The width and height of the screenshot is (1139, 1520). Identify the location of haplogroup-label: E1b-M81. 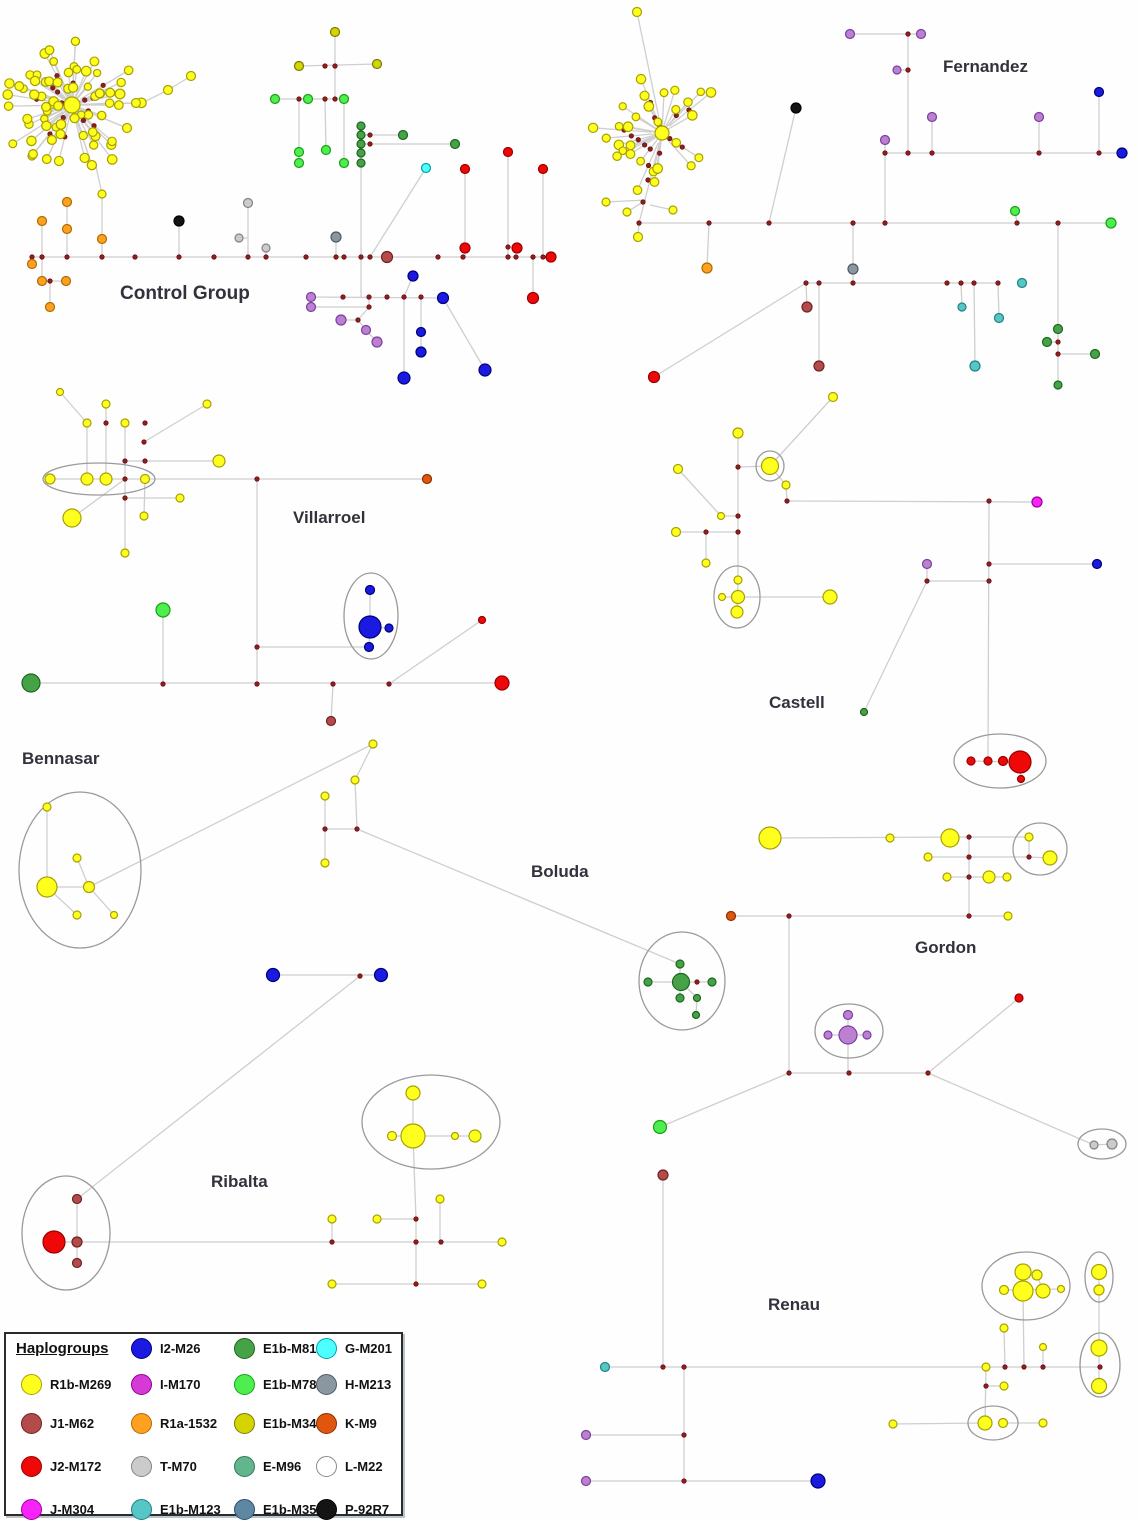
(290, 1348).